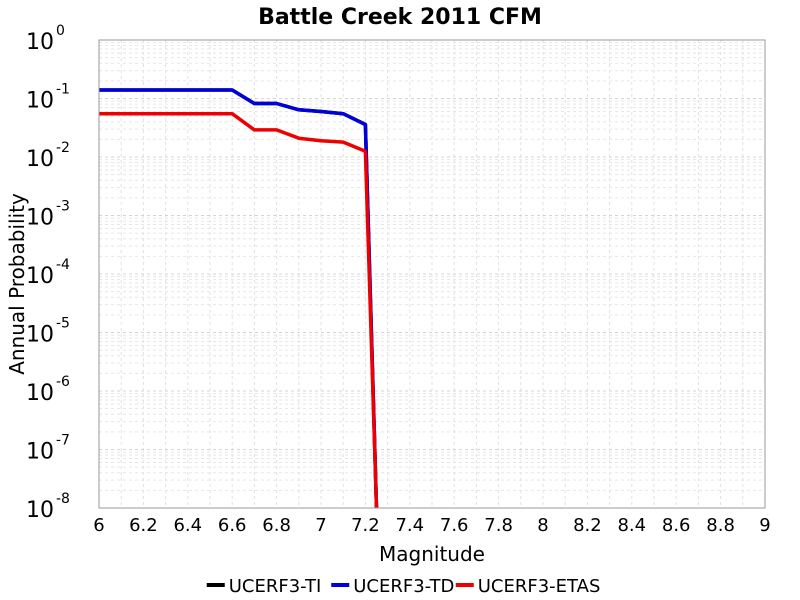  Describe the element at coordinates (409, 525) in the screenshot. I see `x-tick-label: 7.4` at that location.